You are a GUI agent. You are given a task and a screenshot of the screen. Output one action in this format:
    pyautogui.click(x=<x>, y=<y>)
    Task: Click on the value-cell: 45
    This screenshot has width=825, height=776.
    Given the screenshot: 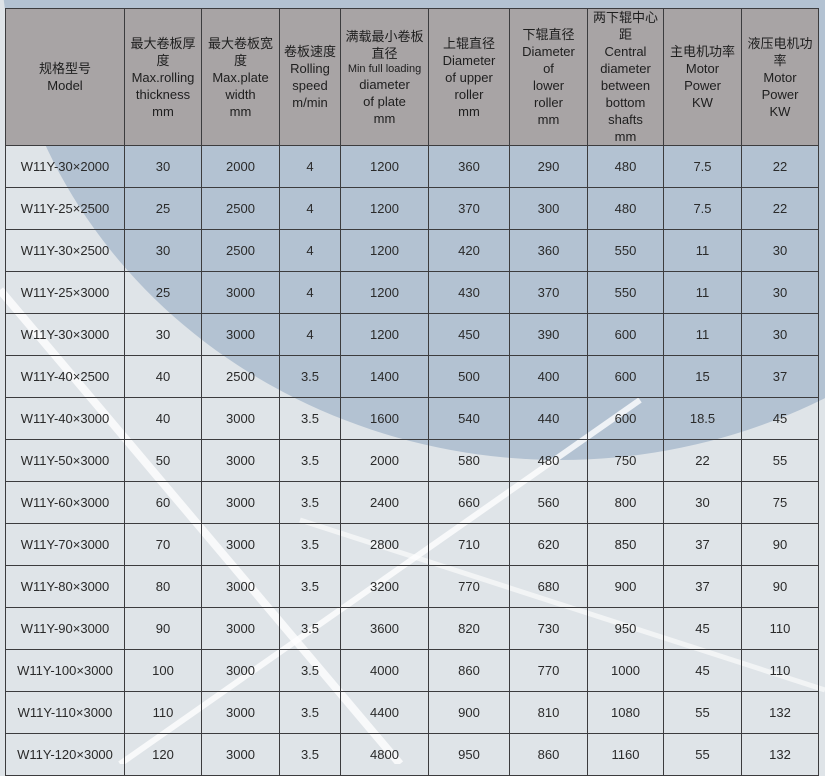 What is the action you would take?
    pyautogui.click(x=702, y=670)
    